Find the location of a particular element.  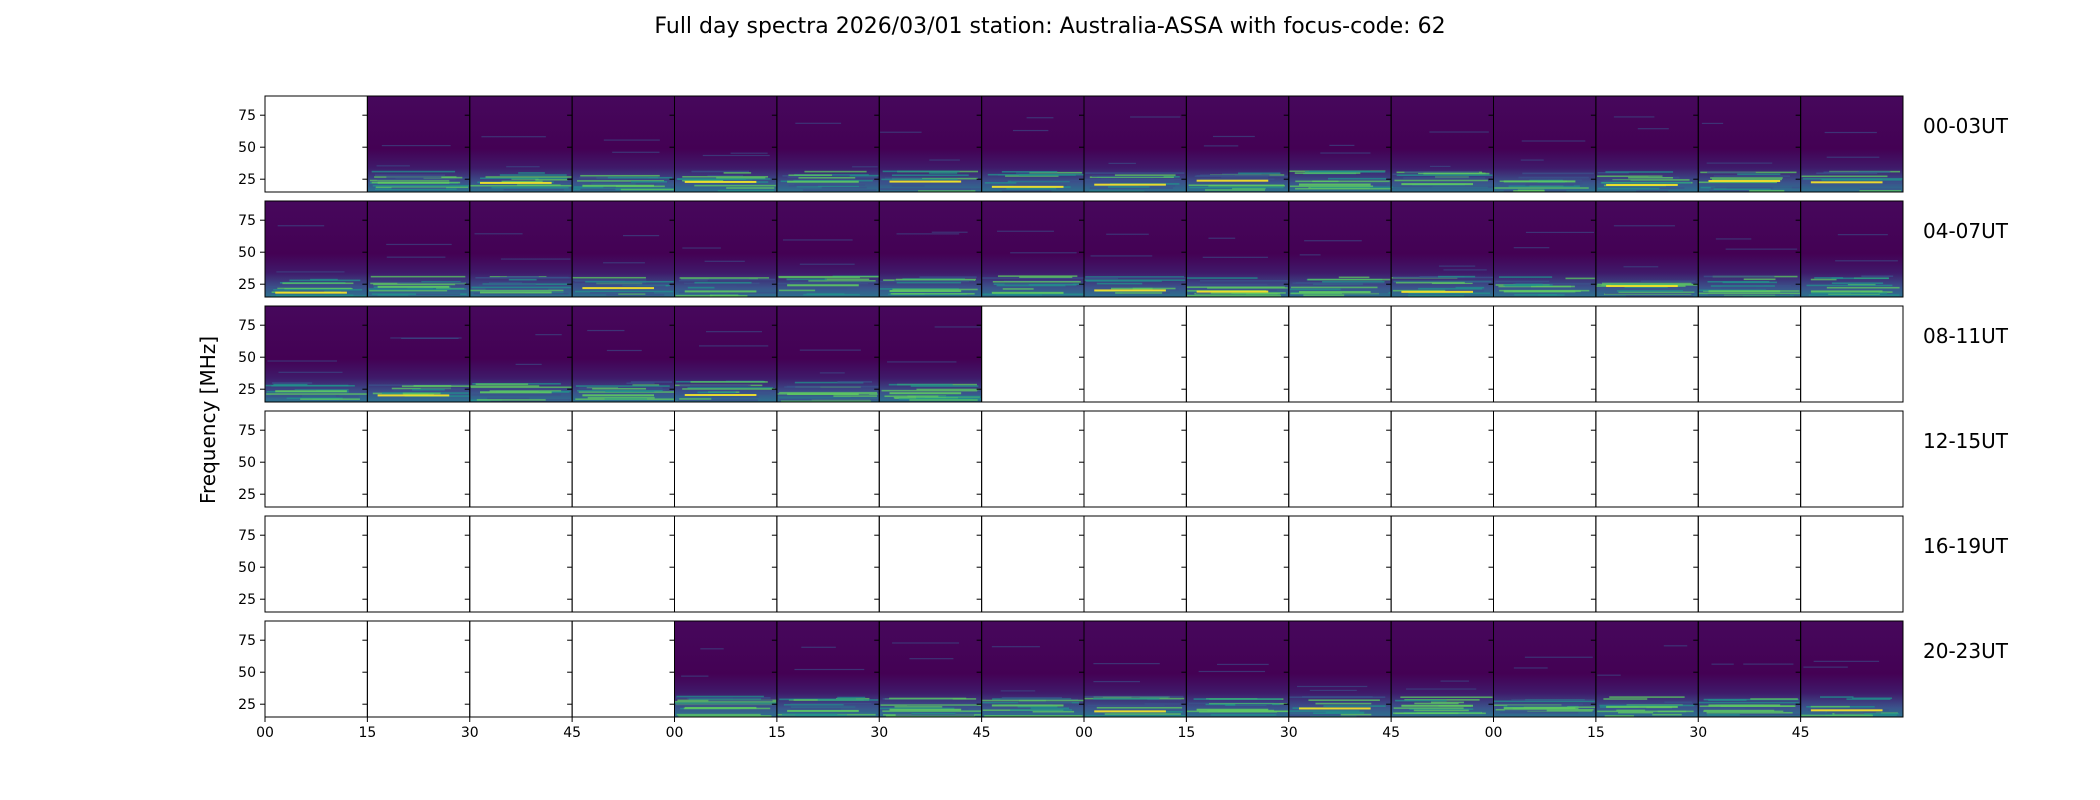

row-time-label: 20-23UT is located at coordinates (1966, 651).